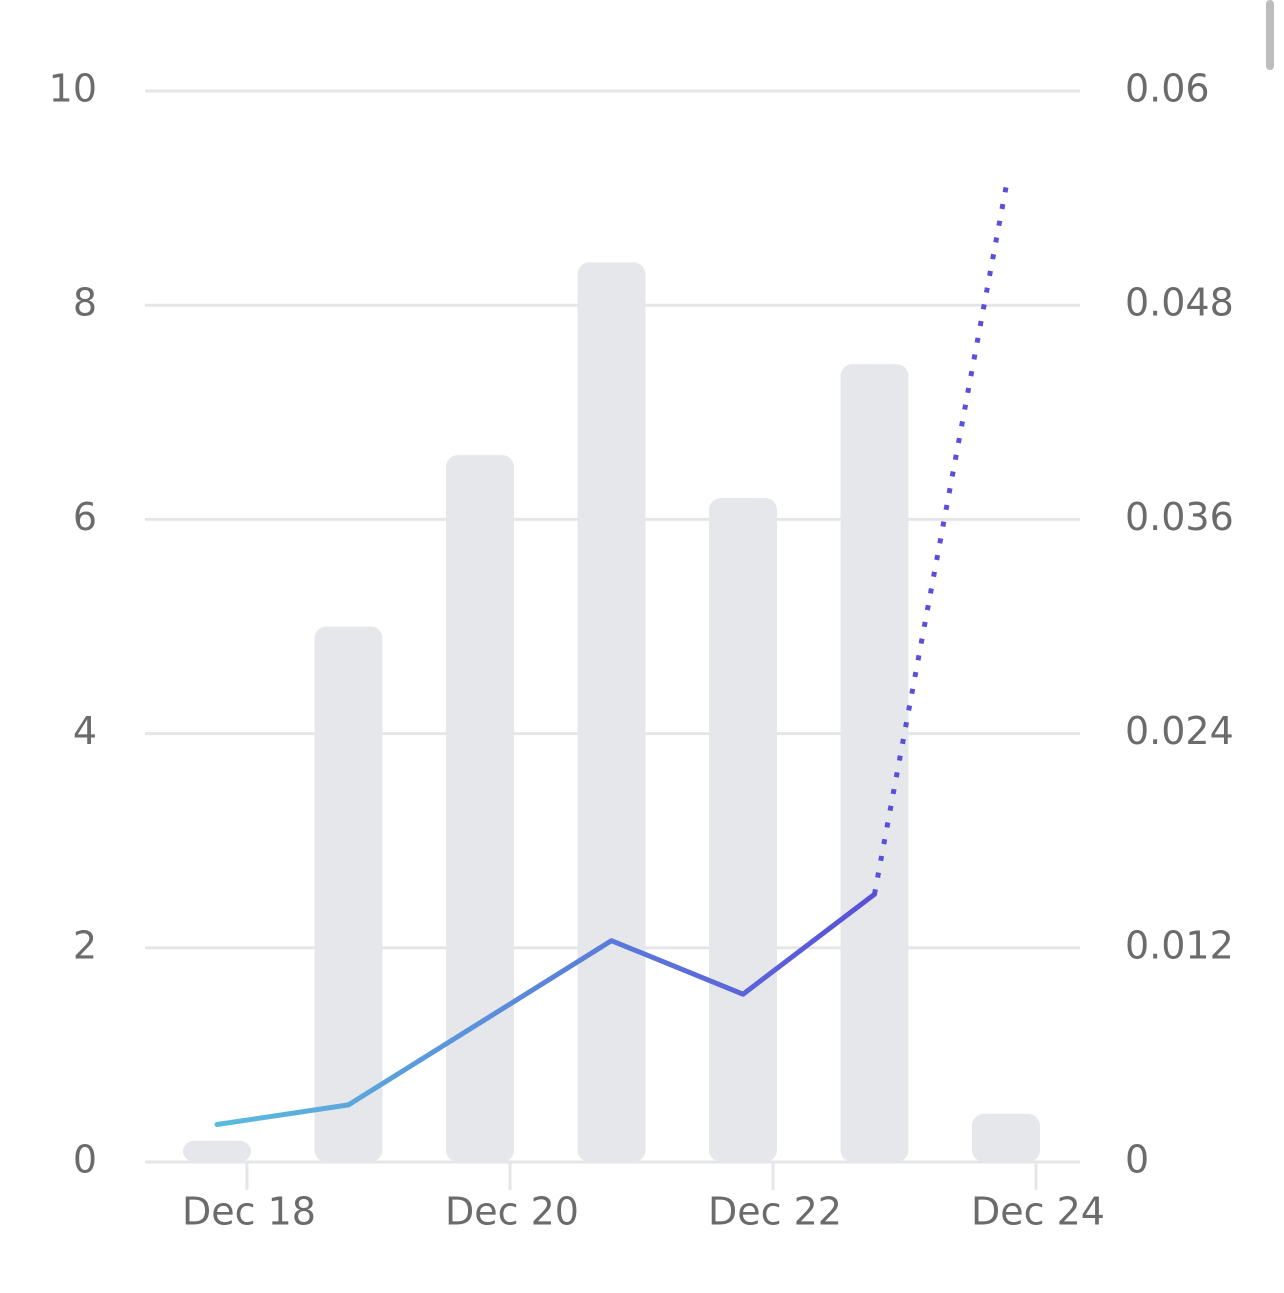  What do you see at coordinates (249, 1212) in the screenshot?
I see `x-tick-label: Dec 18` at bounding box center [249, 1212].